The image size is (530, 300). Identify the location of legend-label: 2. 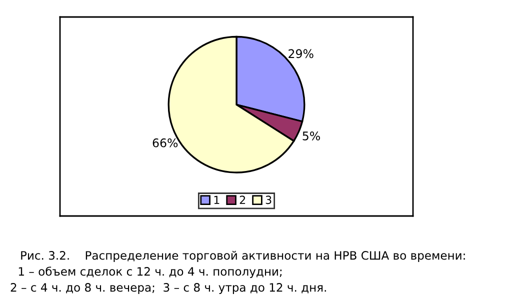
(243, 200).